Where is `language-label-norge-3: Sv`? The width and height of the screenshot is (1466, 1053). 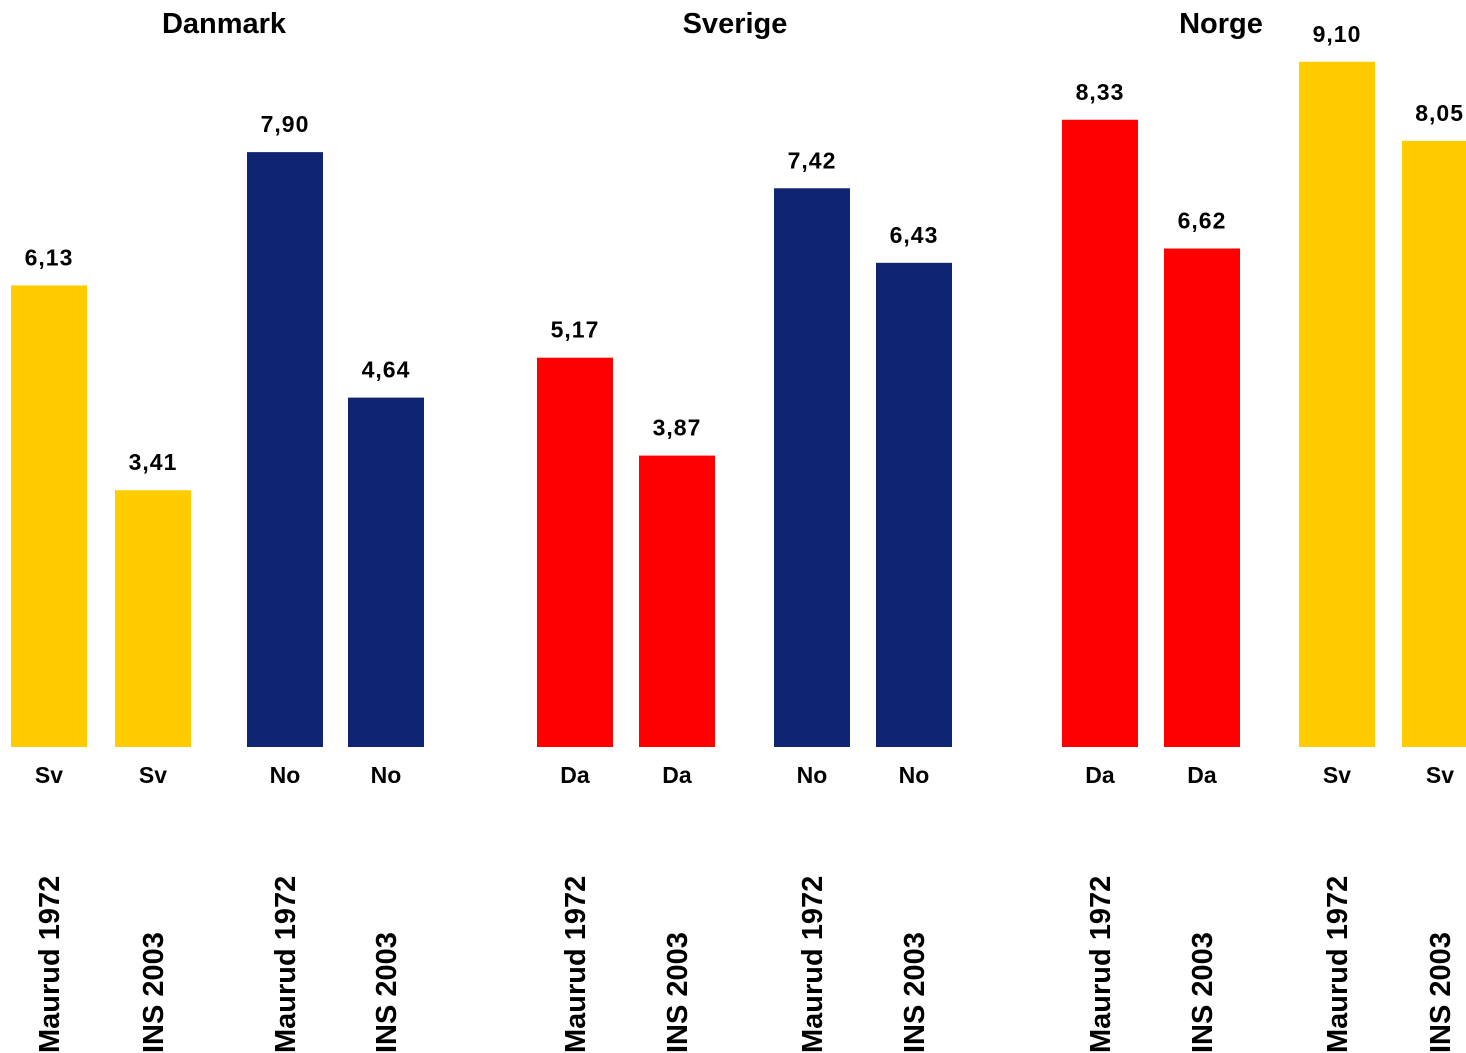 language-label-norge-3: Sv is located at coordinates (1337, 775).